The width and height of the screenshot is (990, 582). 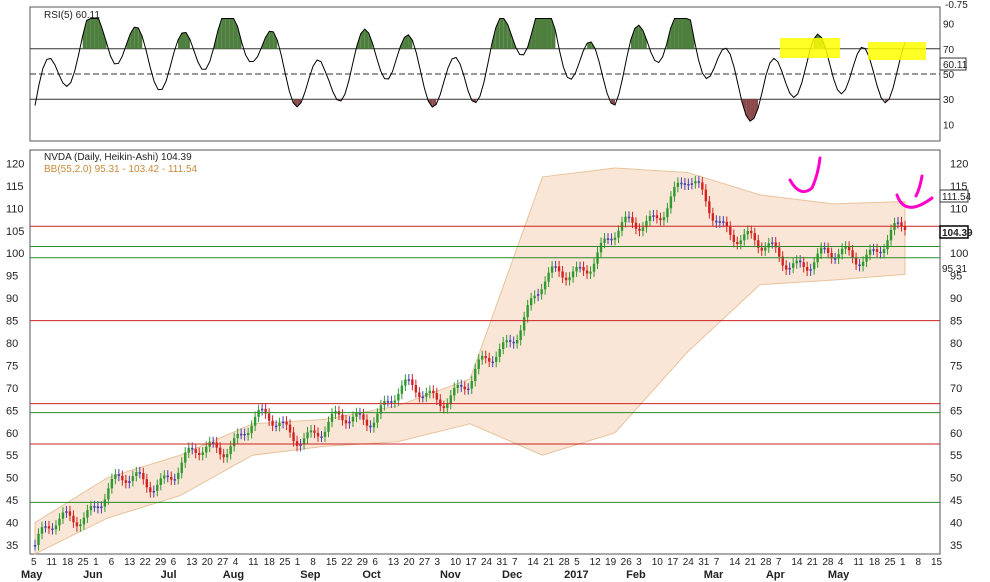 What do you see at coordinates (611, 562) in the screenshot?
I see `x-day-label: 19` at bounding box center [611, 562].